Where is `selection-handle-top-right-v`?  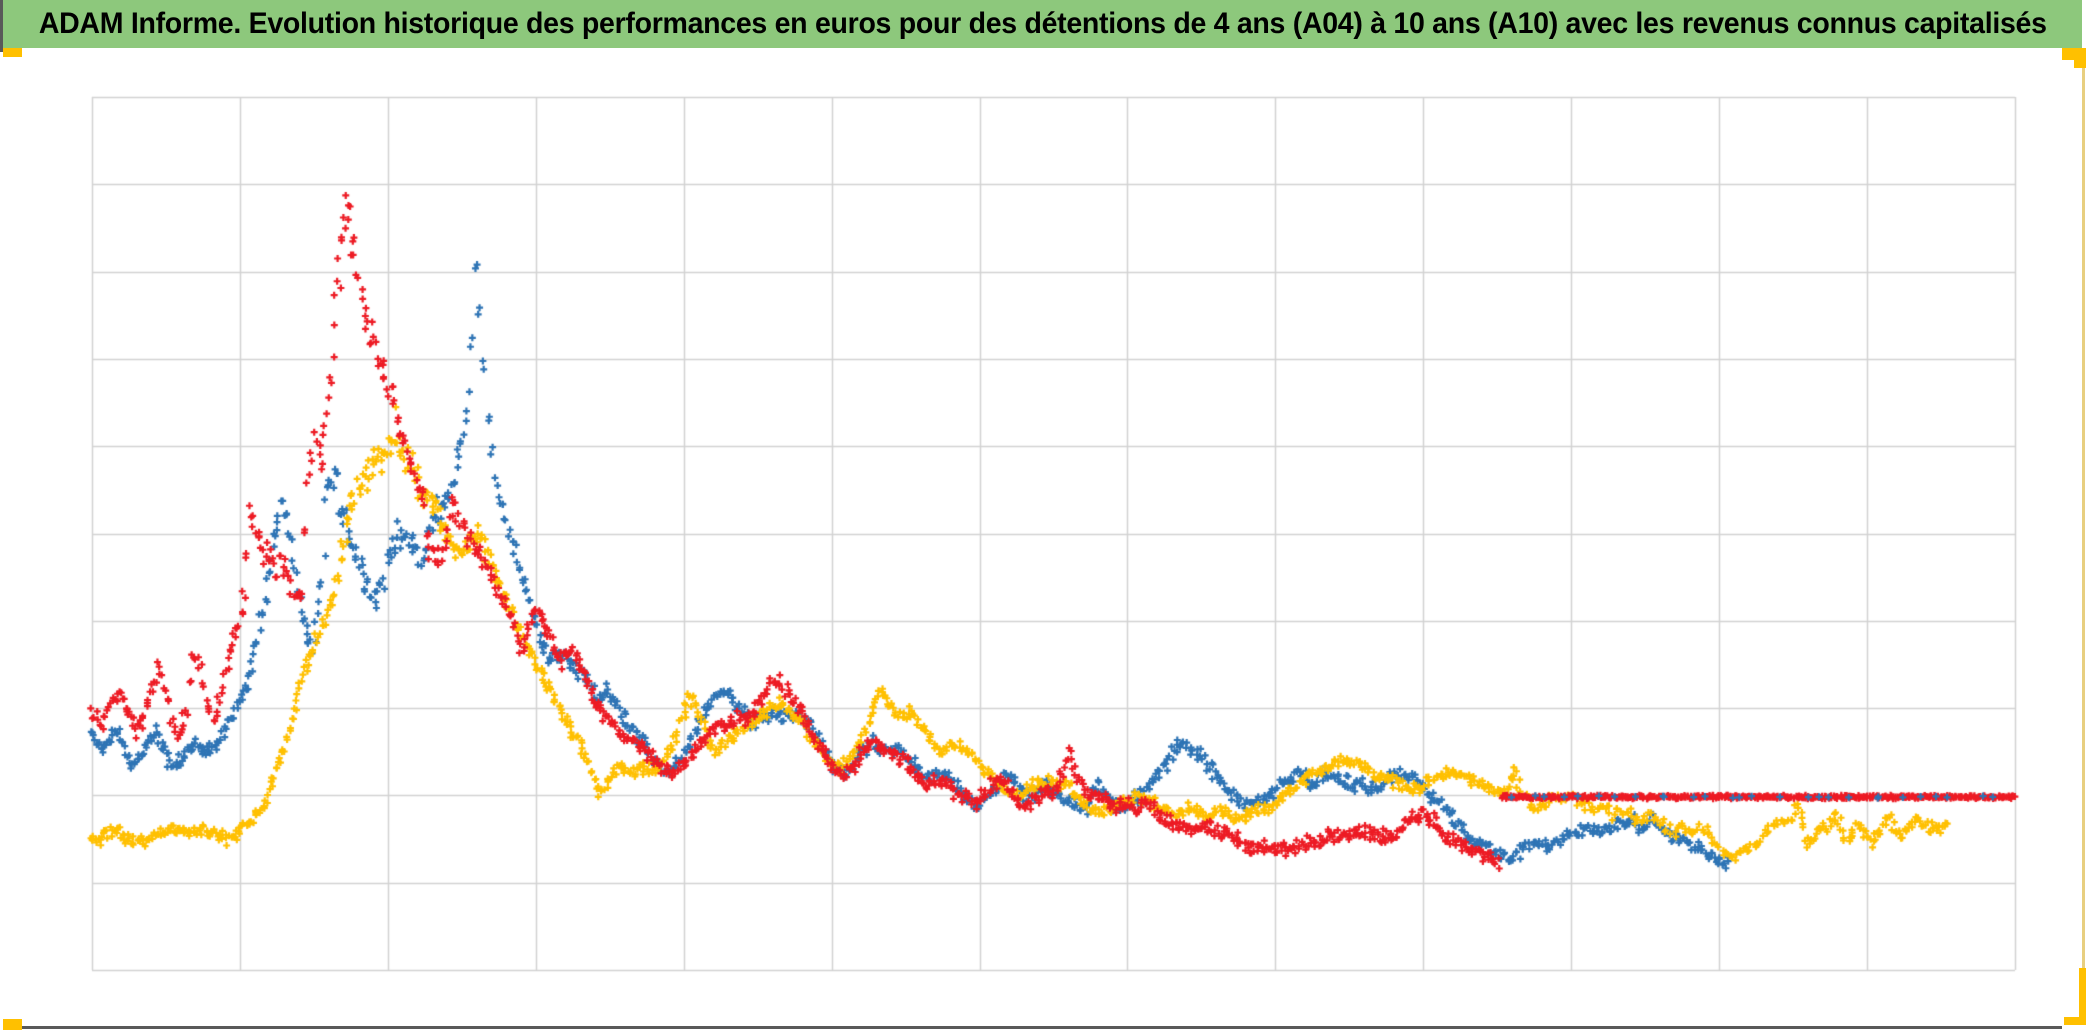 selection-handle-top-right-v is located at coordinates (2080, 58).